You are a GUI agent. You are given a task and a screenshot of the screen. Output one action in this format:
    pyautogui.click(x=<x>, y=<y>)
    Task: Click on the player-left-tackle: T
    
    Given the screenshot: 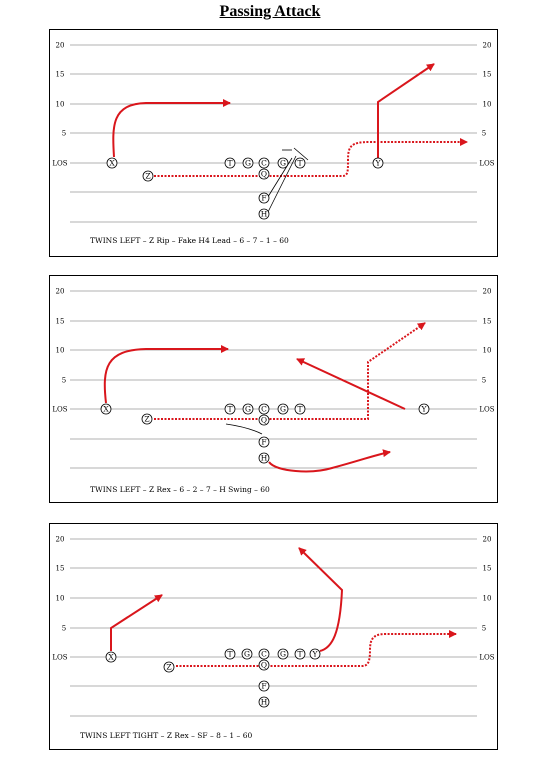 What is the action you would take?
    pyautogui.click(x=230, y=654)
    